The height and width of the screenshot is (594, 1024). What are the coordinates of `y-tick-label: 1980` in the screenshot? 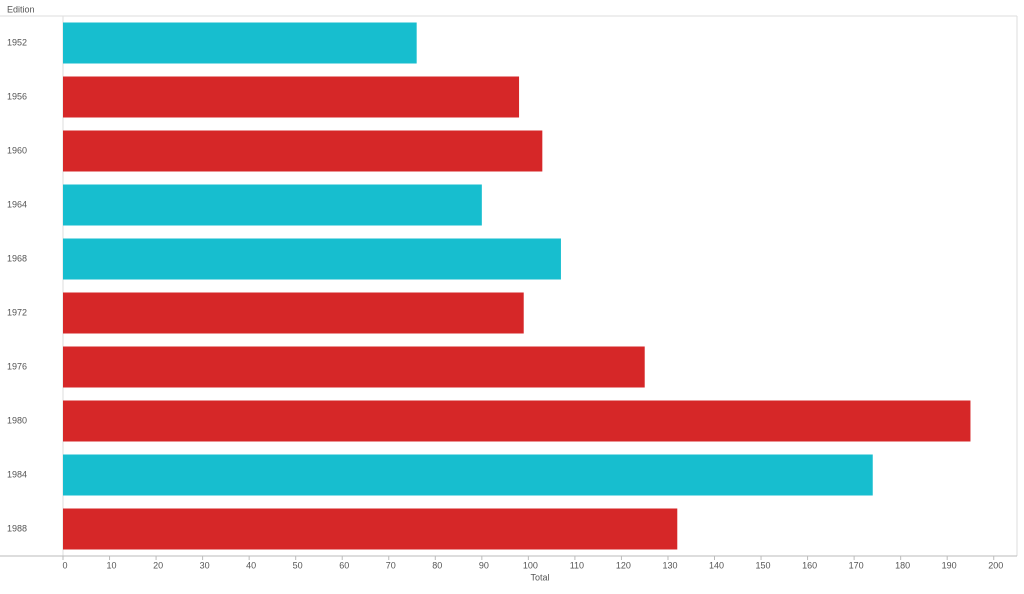 It's located at (17, 420).